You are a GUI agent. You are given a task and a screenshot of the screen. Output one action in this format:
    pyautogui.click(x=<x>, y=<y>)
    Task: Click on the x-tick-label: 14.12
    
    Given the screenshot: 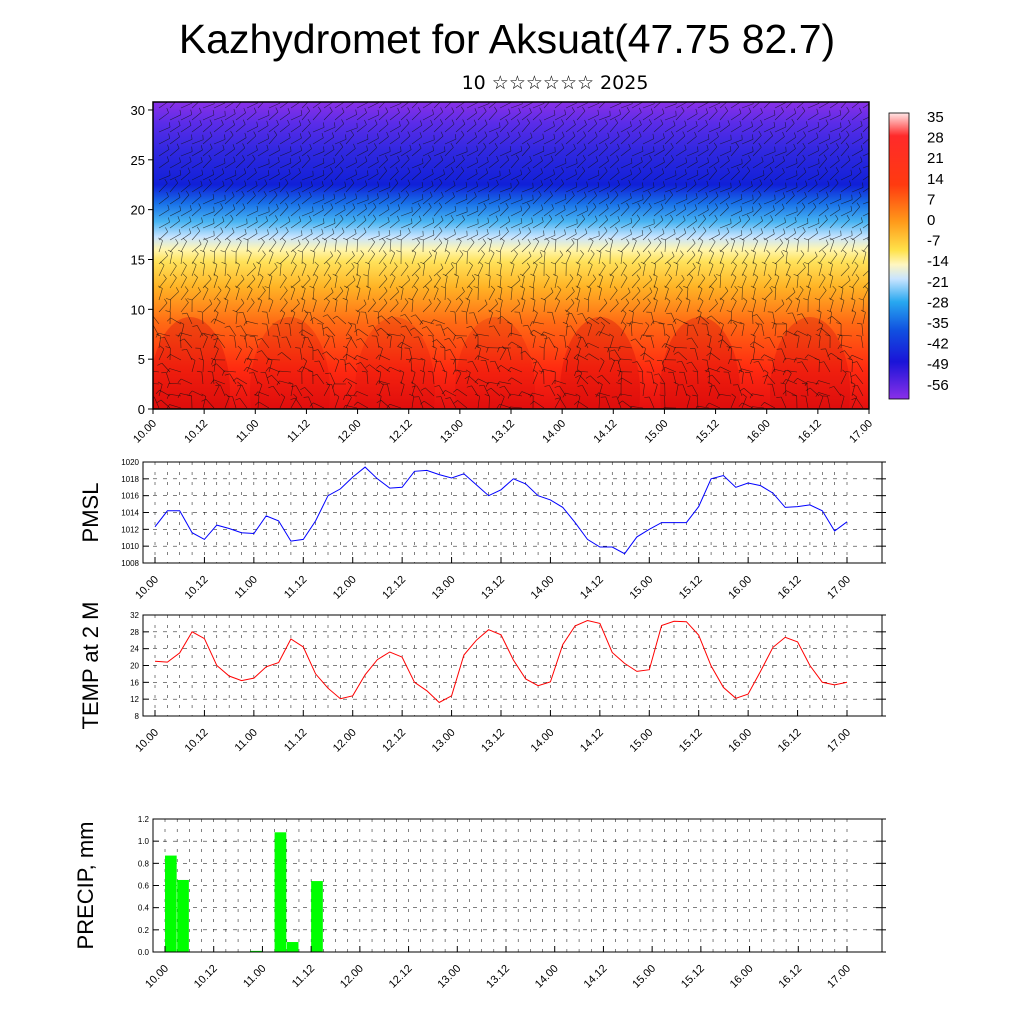 What is the action you would take?
    pyautogui.click(x=596, y=977)
    